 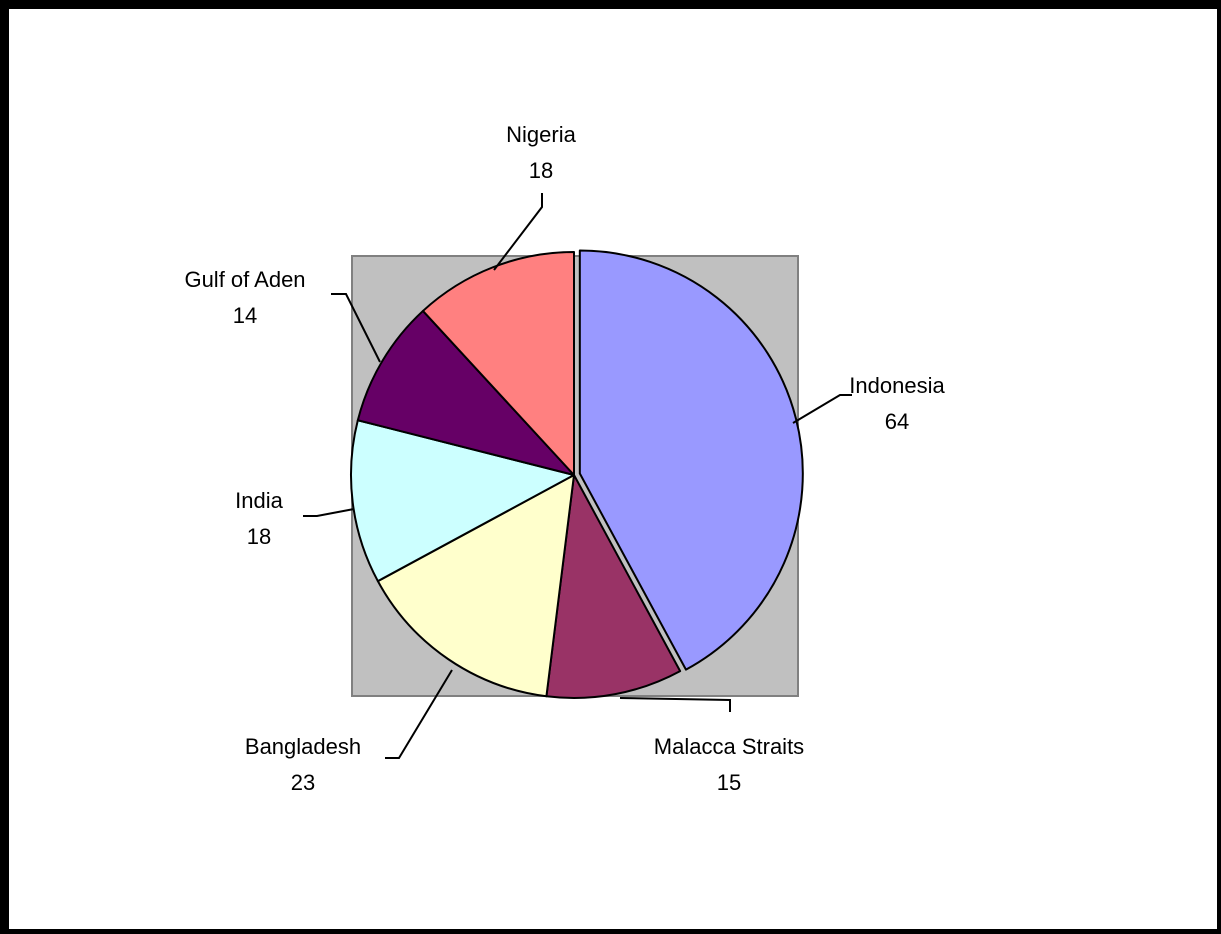 I want to click on slice-value-nigeria: 18, so click(x=541, y=170).